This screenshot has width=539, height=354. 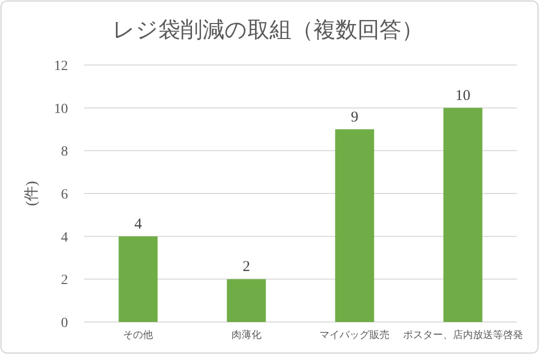 I want to click on y-tick-label: 12, so click(x=61, y=66).